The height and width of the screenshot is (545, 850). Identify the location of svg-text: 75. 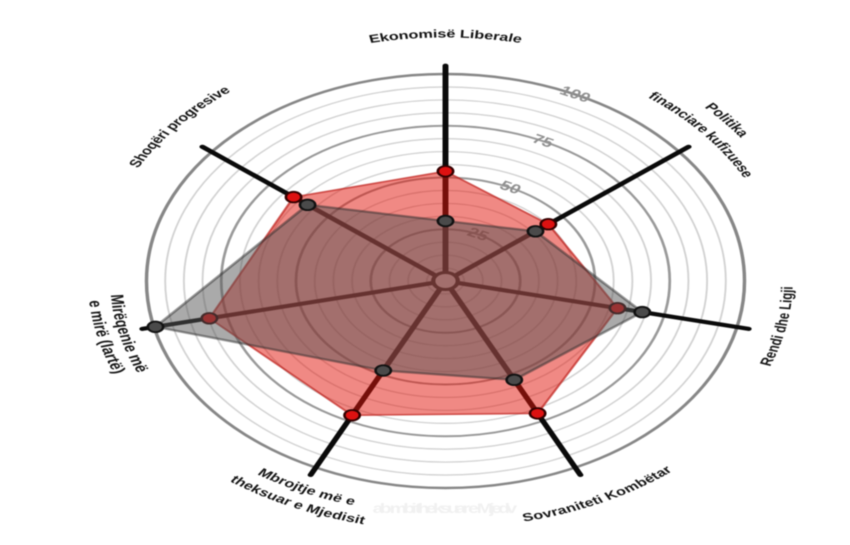
(543, 140).